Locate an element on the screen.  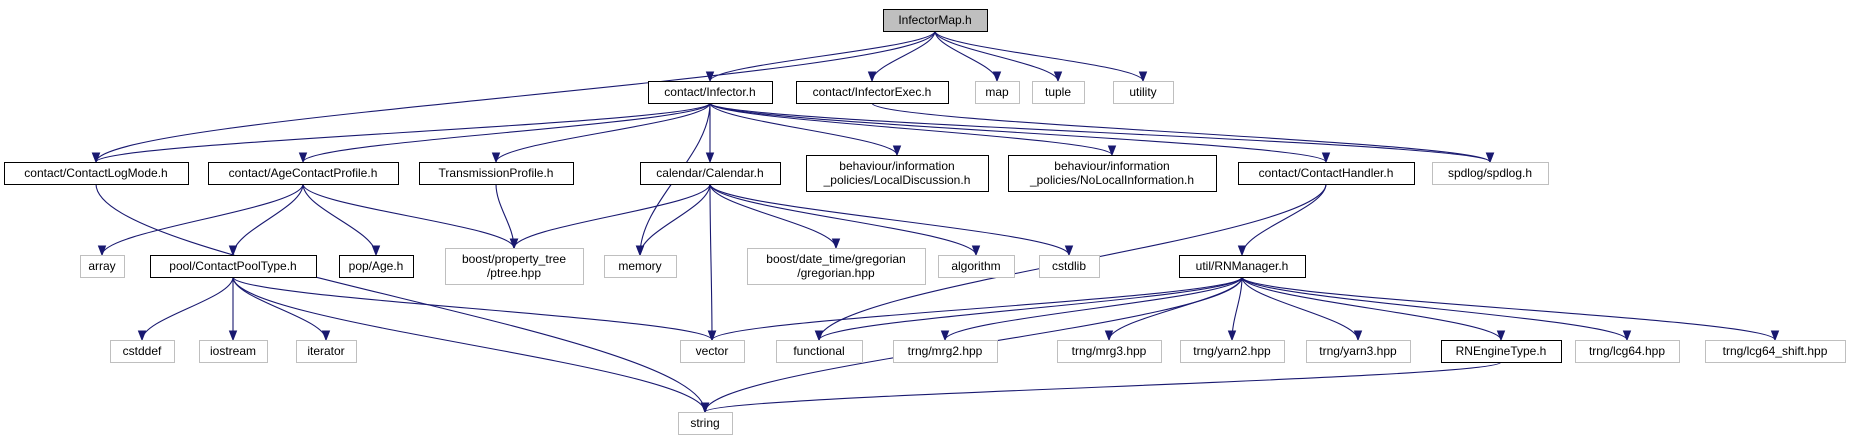
arrowhead-contact_pool_type-to-cstddef is located at coordinates (142, 336).